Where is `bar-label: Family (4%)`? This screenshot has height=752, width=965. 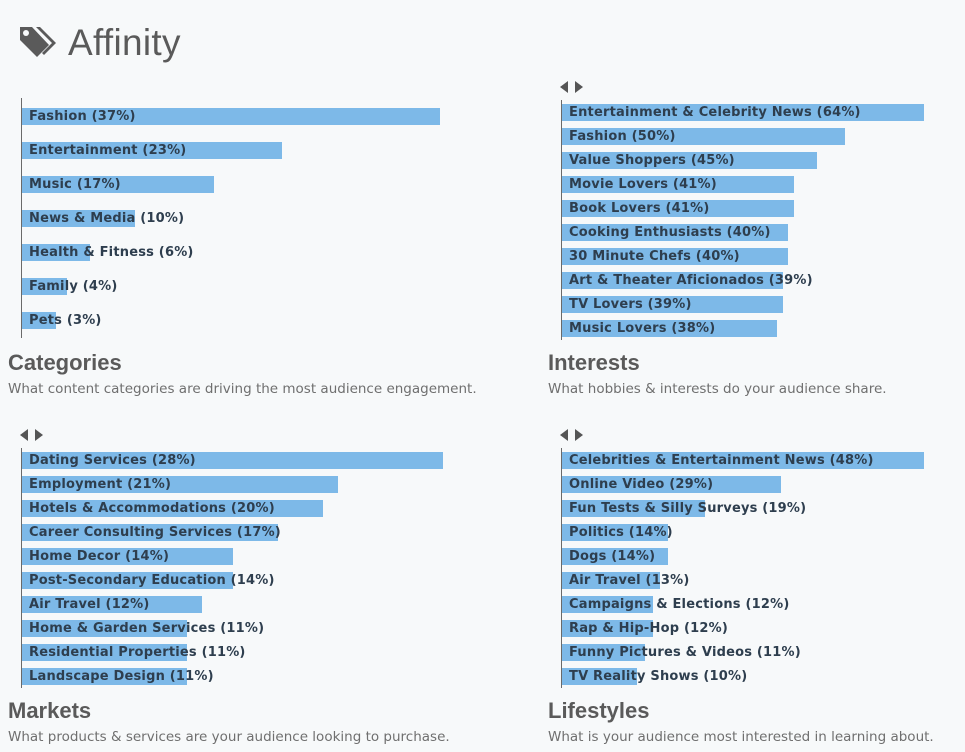 bar-label: Family (4%) is located at coordinates (73, 286).